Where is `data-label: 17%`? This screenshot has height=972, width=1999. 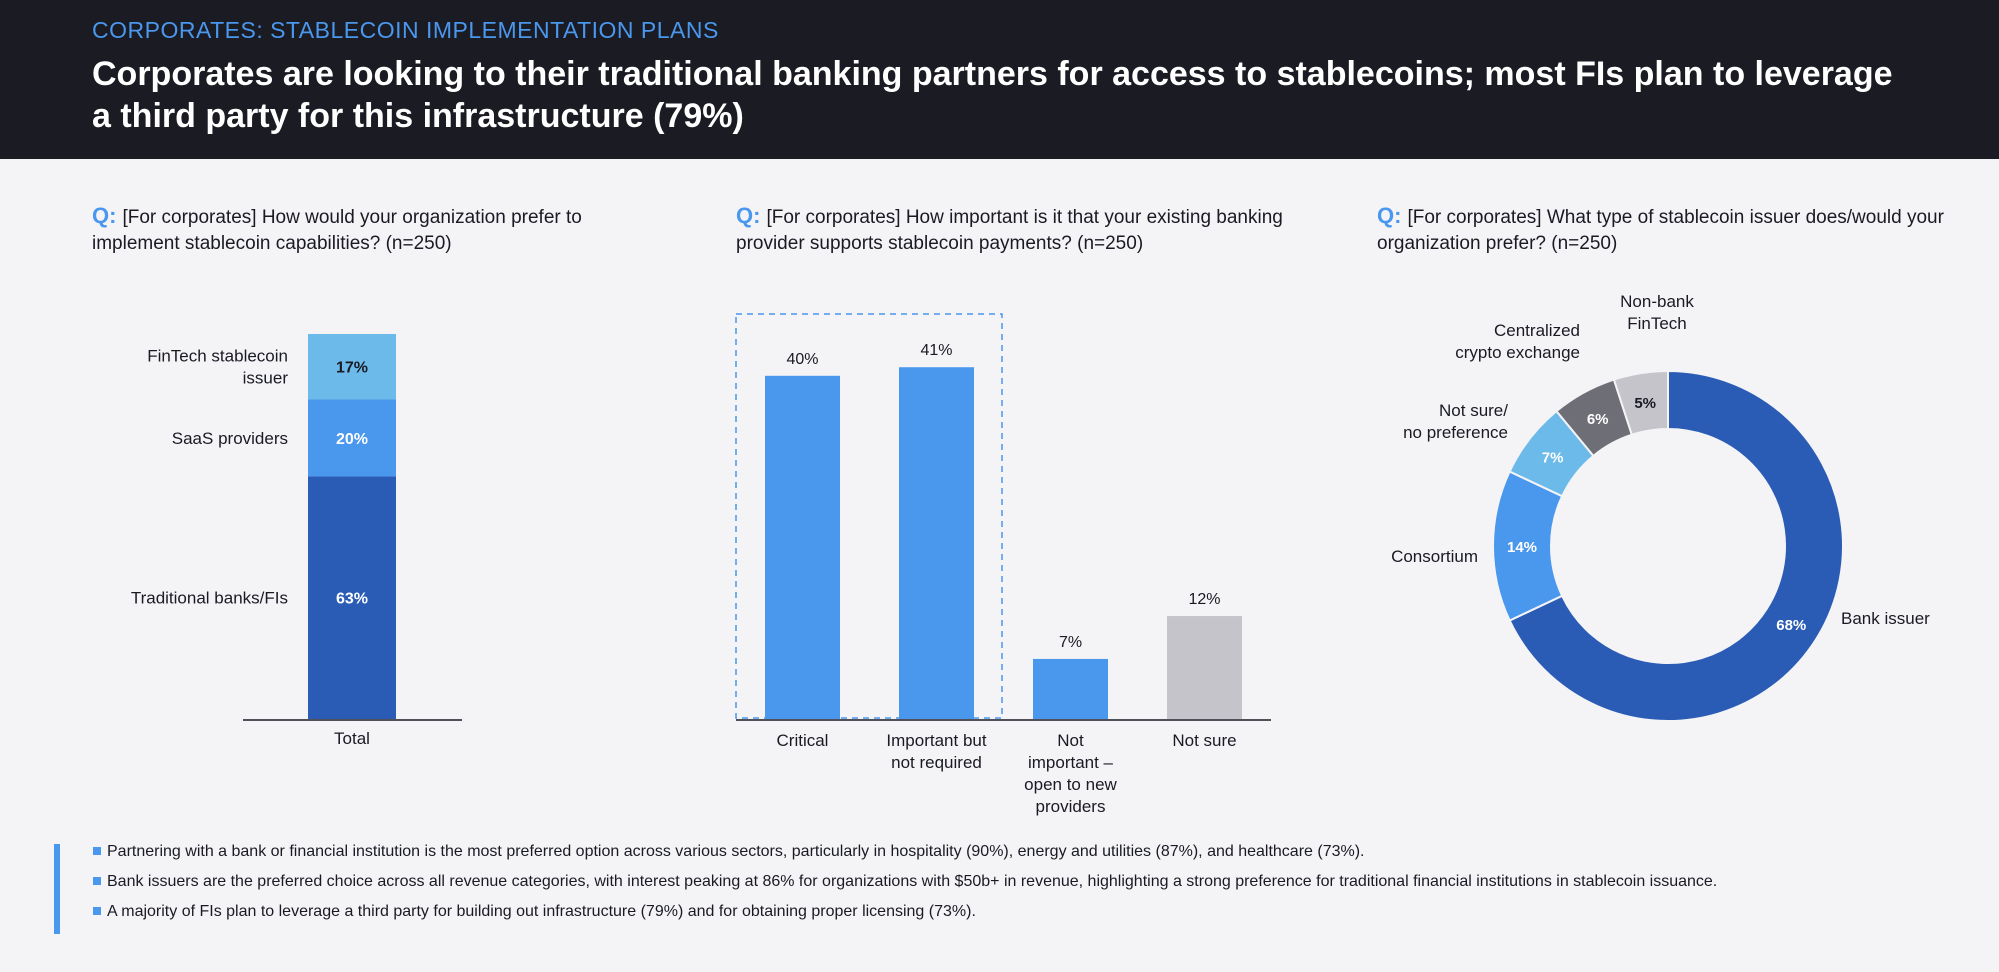 data-label: 17% is located at coordinates (352, 368).